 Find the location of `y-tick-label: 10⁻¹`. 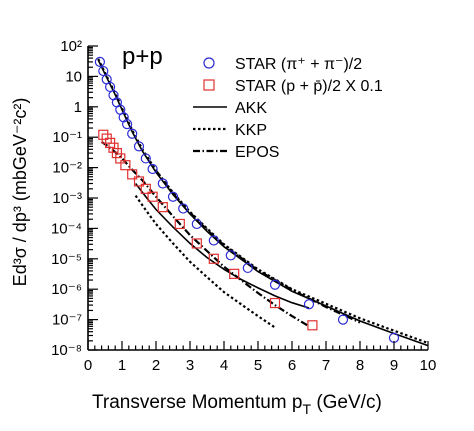

y-tick-label: 10⁻¹ is located at coordinates (67, 137).